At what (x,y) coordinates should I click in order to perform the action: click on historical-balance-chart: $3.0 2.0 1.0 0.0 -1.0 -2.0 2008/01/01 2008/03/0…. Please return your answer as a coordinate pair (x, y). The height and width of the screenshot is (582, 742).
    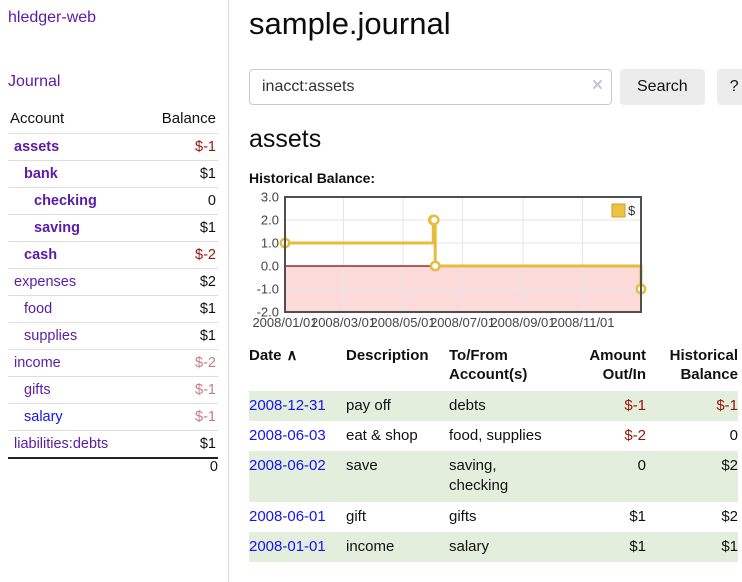
    Looking at the image, I should click on (449, 261).